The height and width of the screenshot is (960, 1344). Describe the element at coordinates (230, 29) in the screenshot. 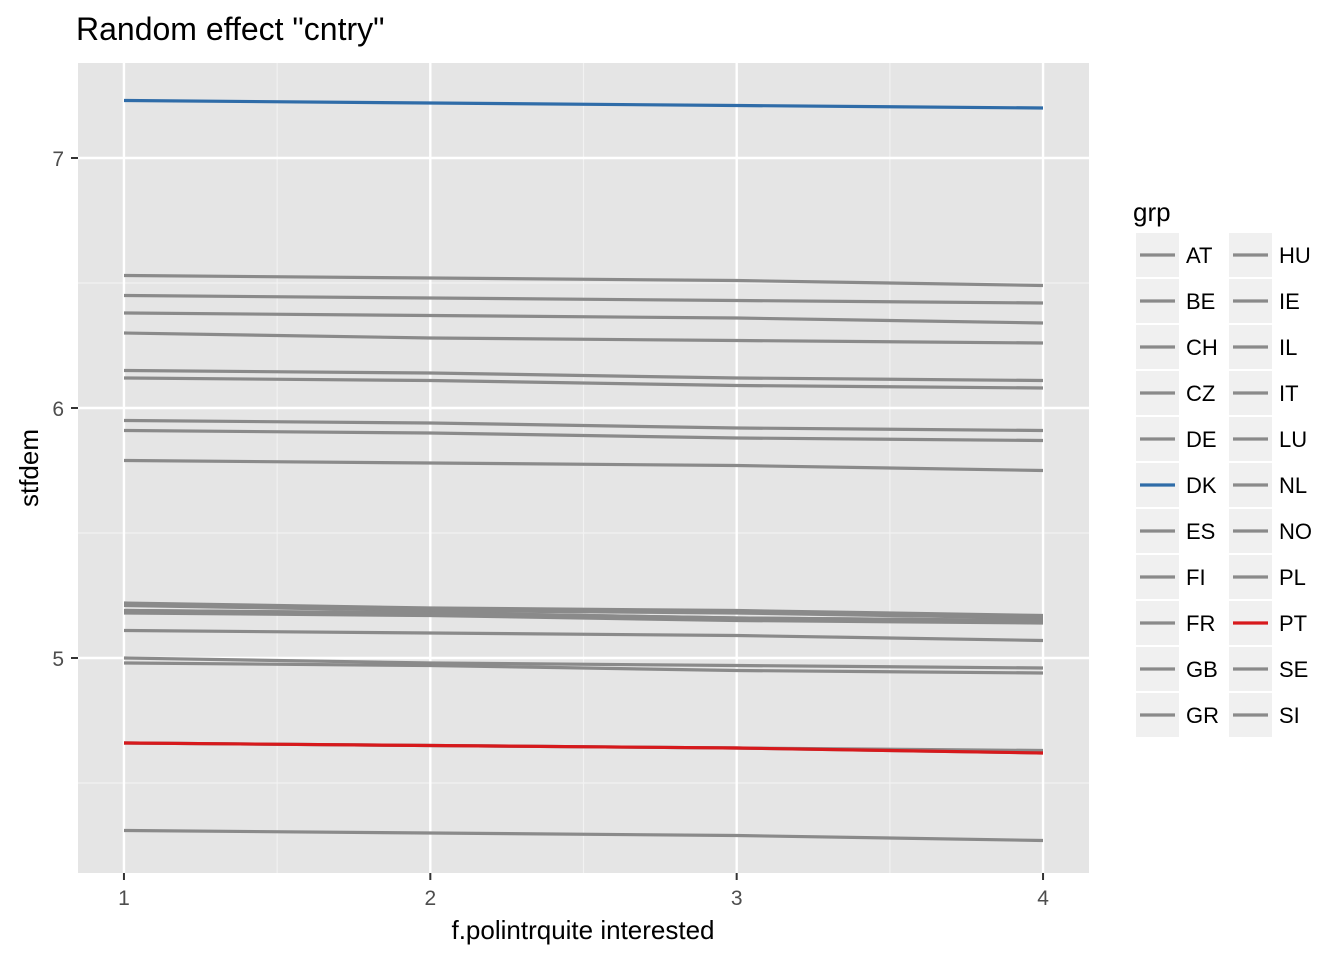

I see `chart-title: Random effect "cntry"` at that location.